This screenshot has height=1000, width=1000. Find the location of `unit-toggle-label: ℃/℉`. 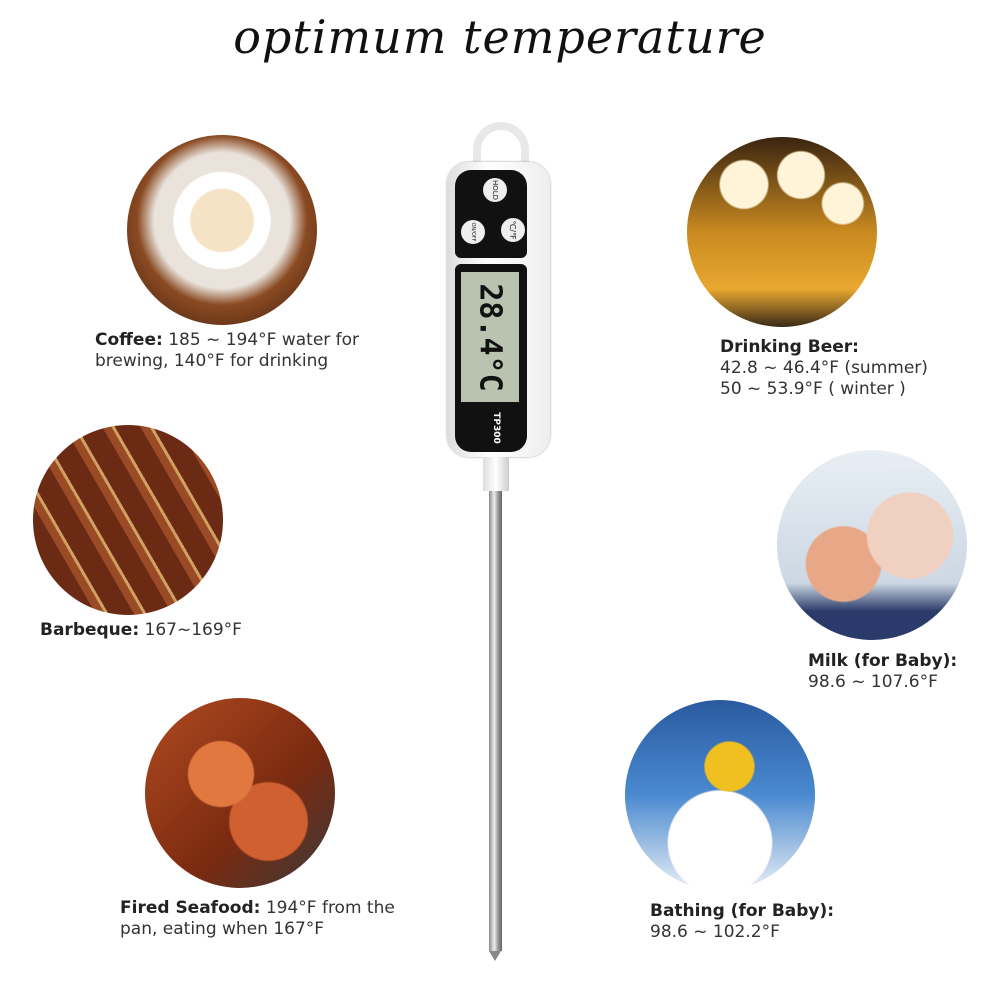

unit-toggle-label: ℃/℉ is located at coordinates (513, 230).